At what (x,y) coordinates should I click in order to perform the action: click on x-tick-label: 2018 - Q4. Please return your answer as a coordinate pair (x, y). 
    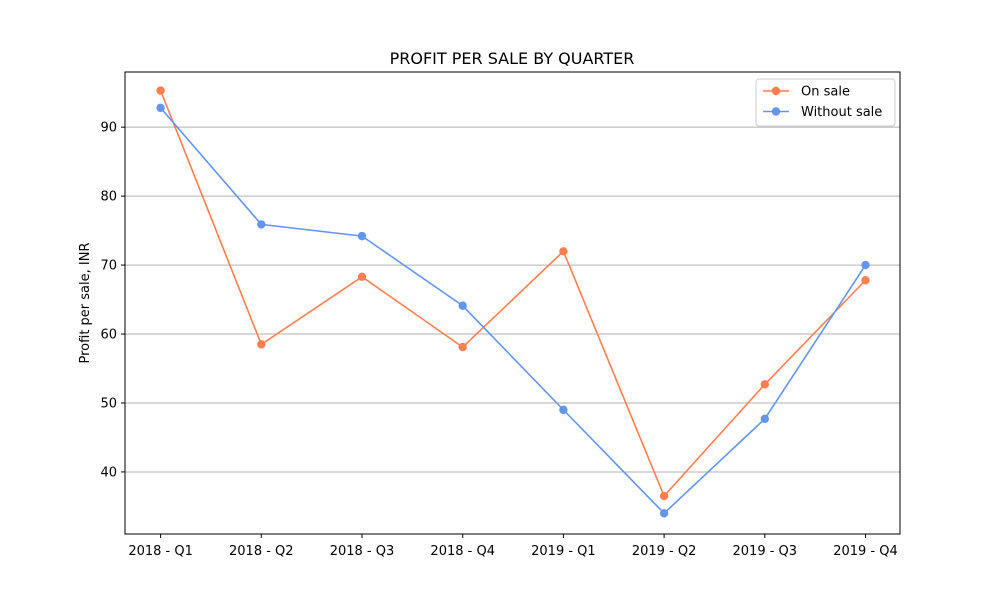
    Looking at the image, I should click on (462, 551).